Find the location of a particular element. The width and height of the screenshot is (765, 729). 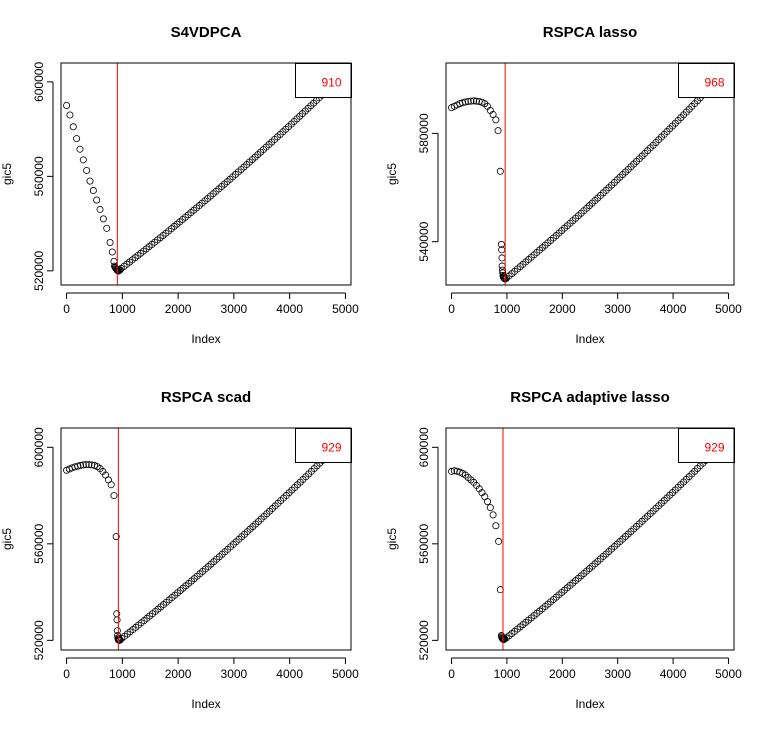

legend-text: 968 is located at coordinates (714, 83).